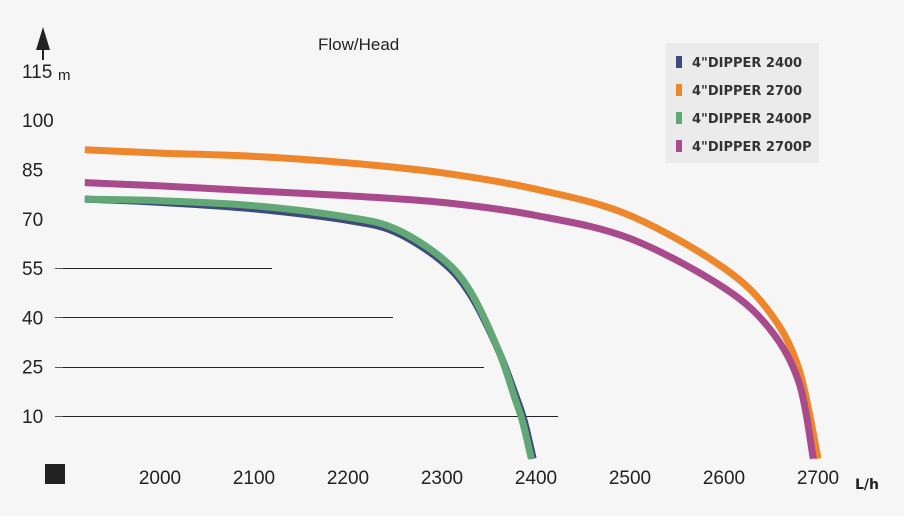  Describe the element at coordinates (752, 147) in the screenshot. I see `legend-label-dipper-2700p: 4"DIPPER 2700P` at that location.